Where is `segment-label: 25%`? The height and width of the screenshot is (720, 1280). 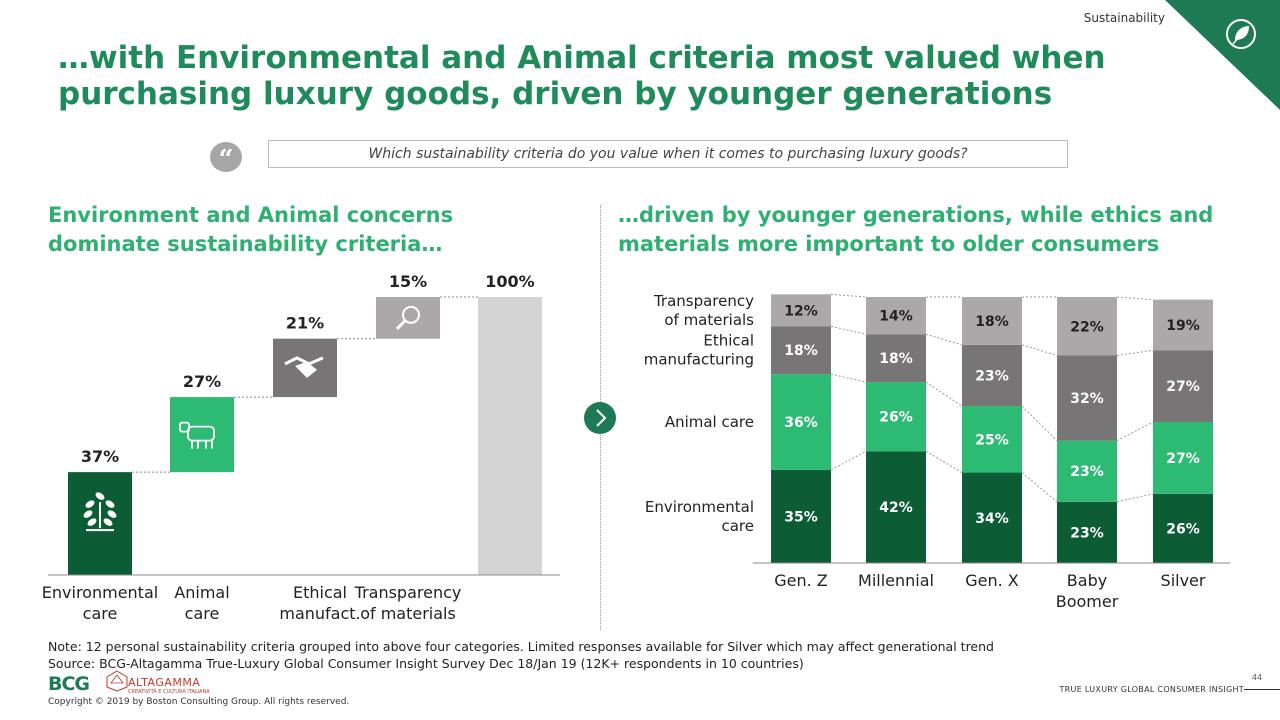 segment-label: 25% is located at coordinates (992, 440).